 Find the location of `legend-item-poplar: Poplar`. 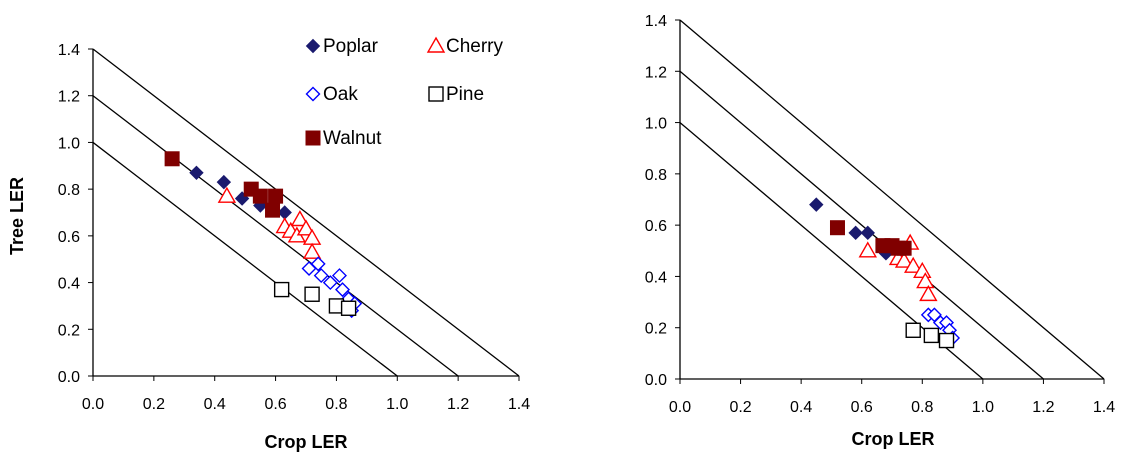

legend-item-poplar: Poplar is located at coordinates (342, 46).